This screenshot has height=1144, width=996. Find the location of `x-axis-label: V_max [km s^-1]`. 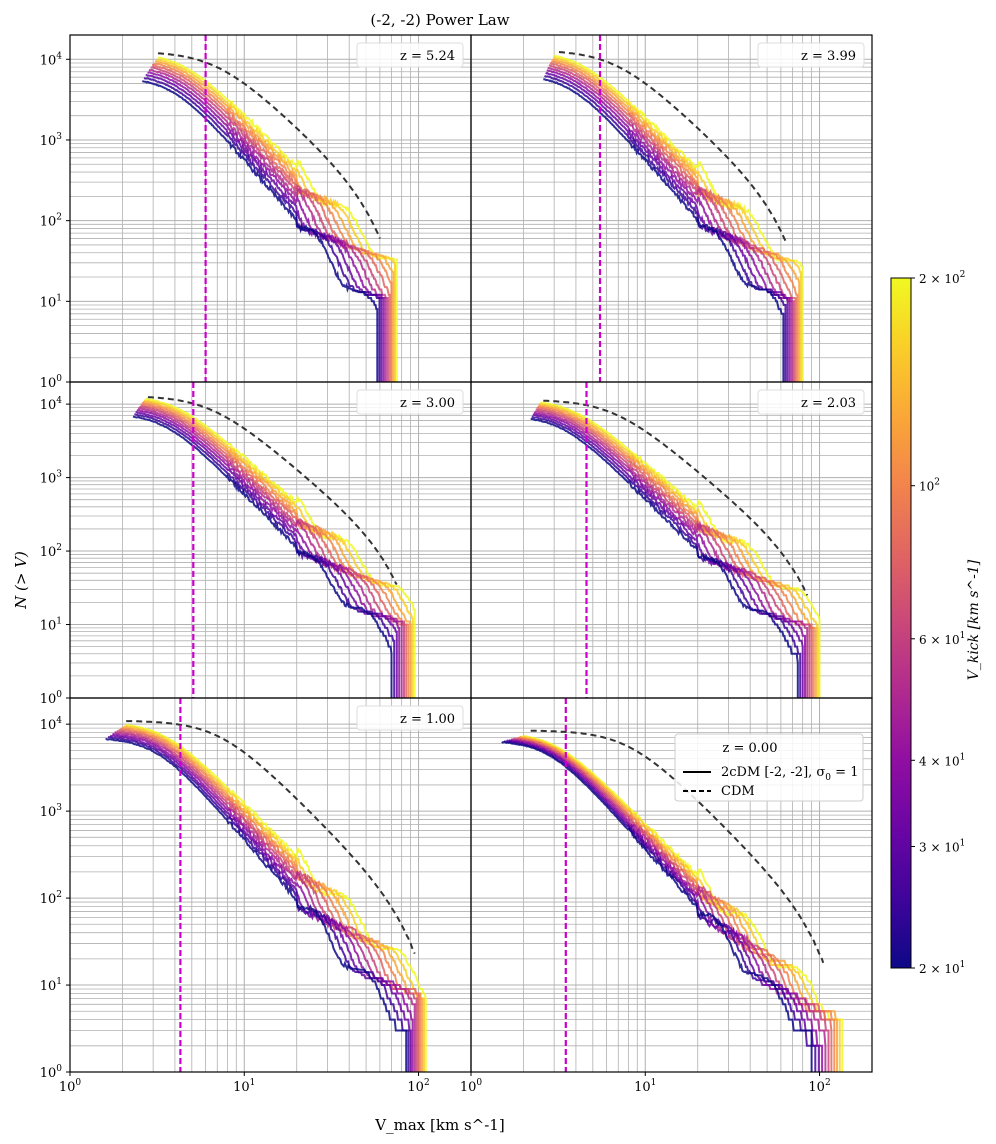

x-axis-label: V_max [km s^-1] is located at coordinates (439, 1125).